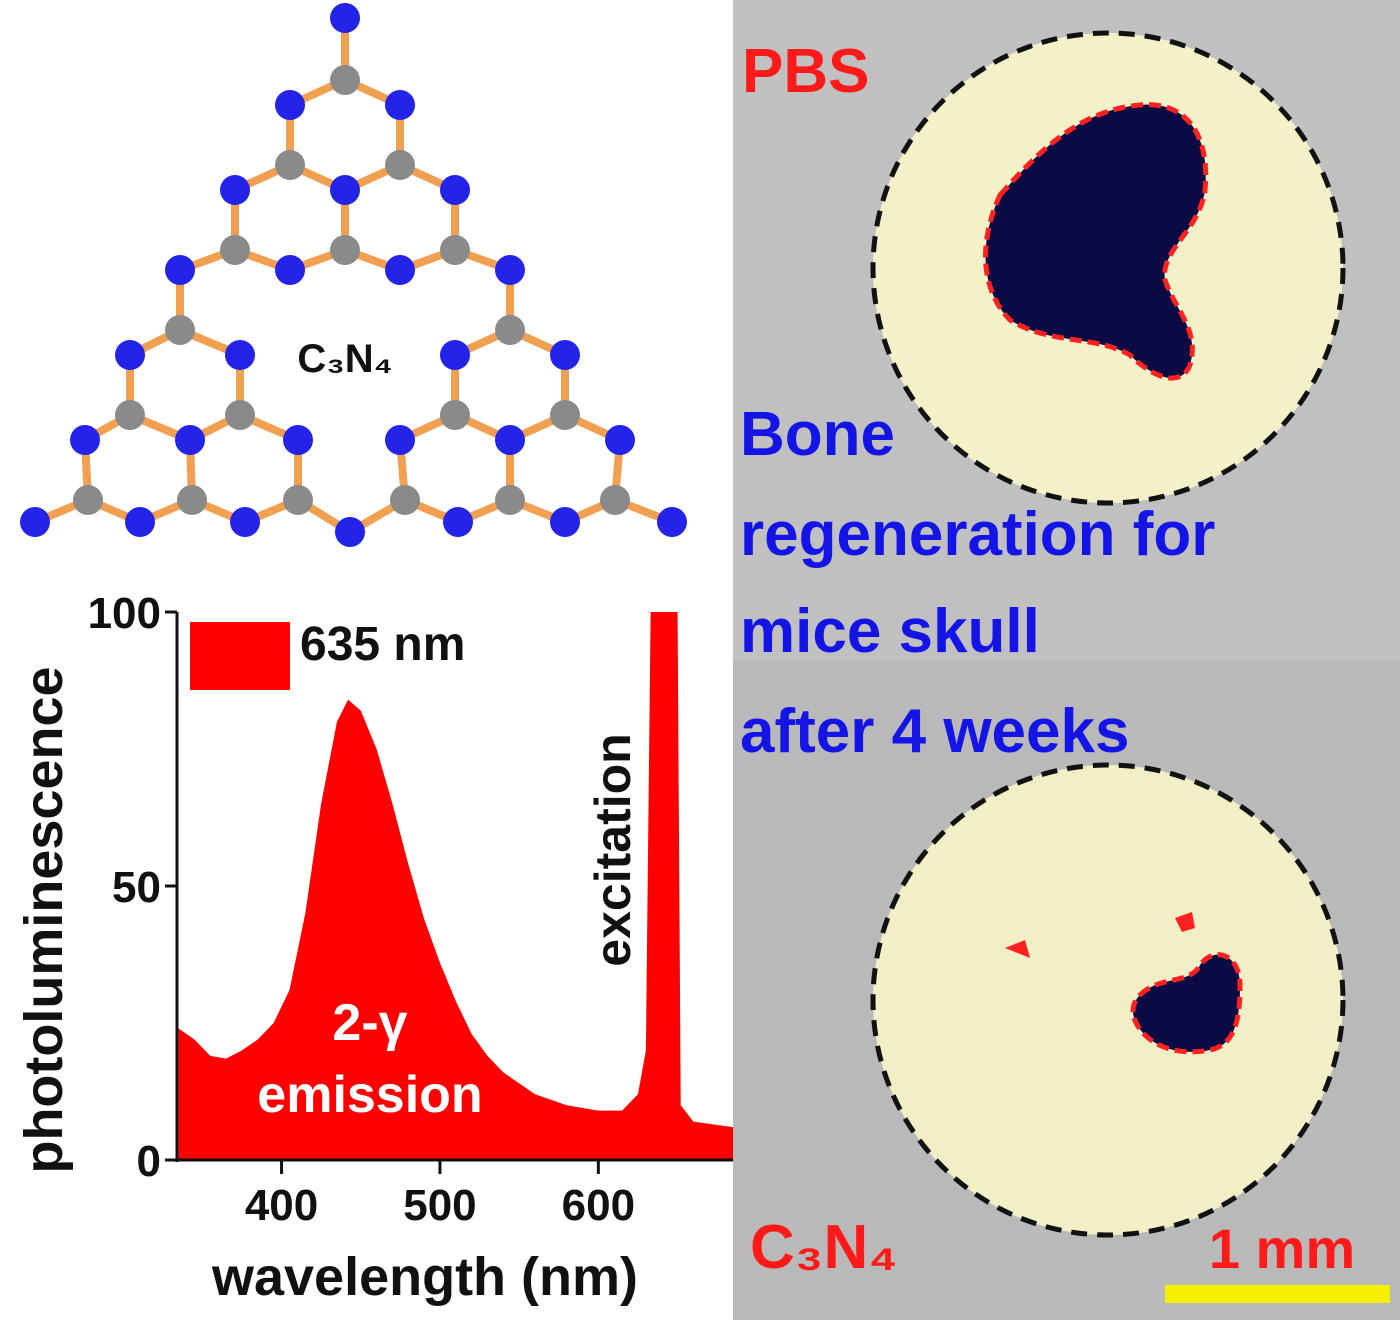 The height and width of the screenshot is (1320, 1400). I want to click on y-axis-label: photoluminescence, so click(44, 919).